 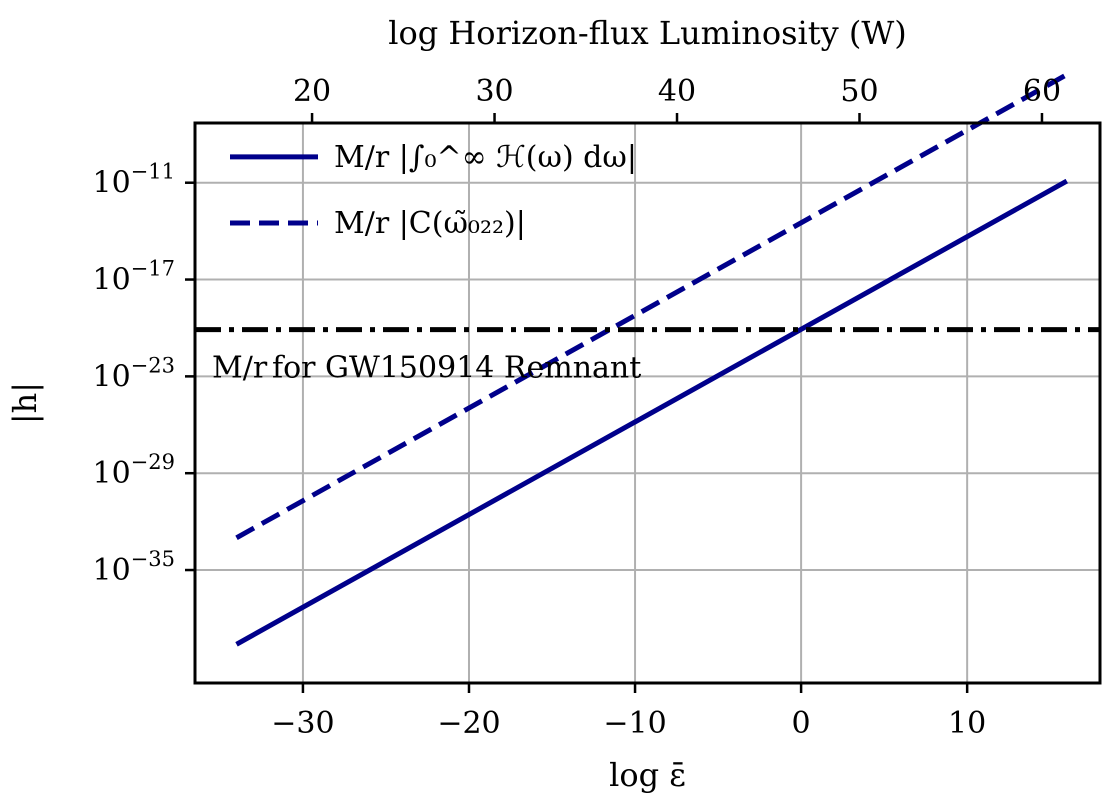 I want to click on x-axis-label: log ε̄, so click(x=647, y=775).